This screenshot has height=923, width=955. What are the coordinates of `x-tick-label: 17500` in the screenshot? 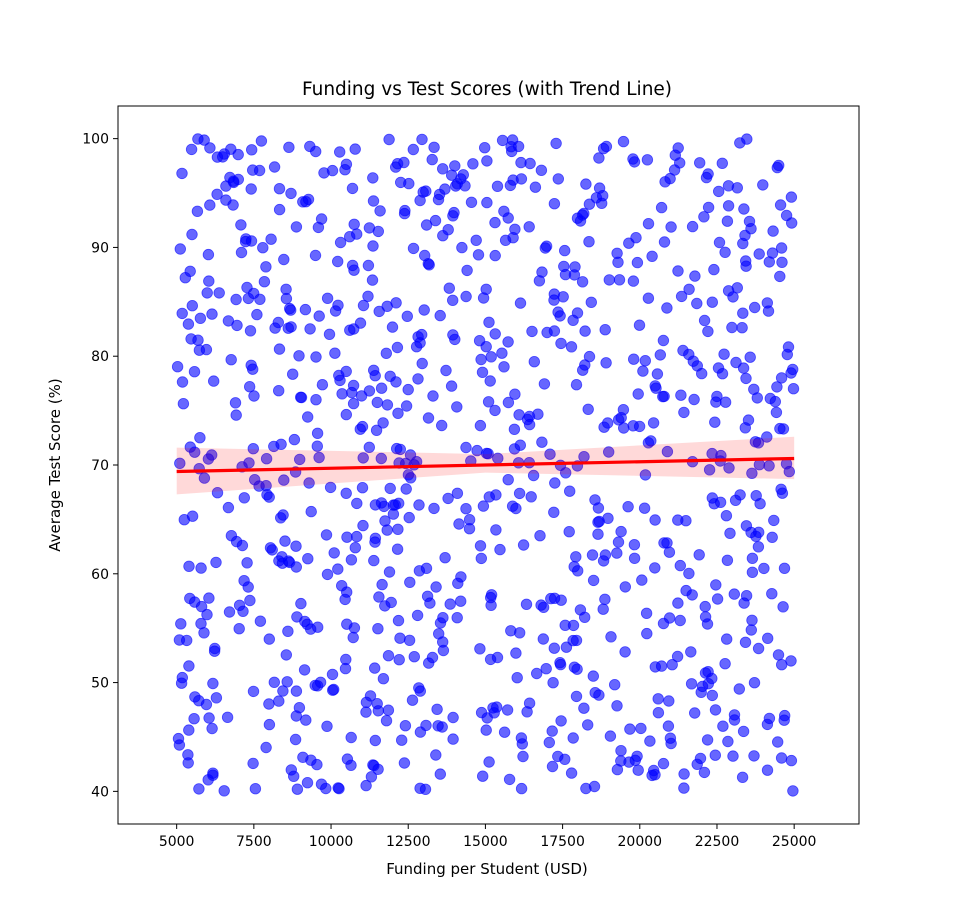 It's located at (562, 842).